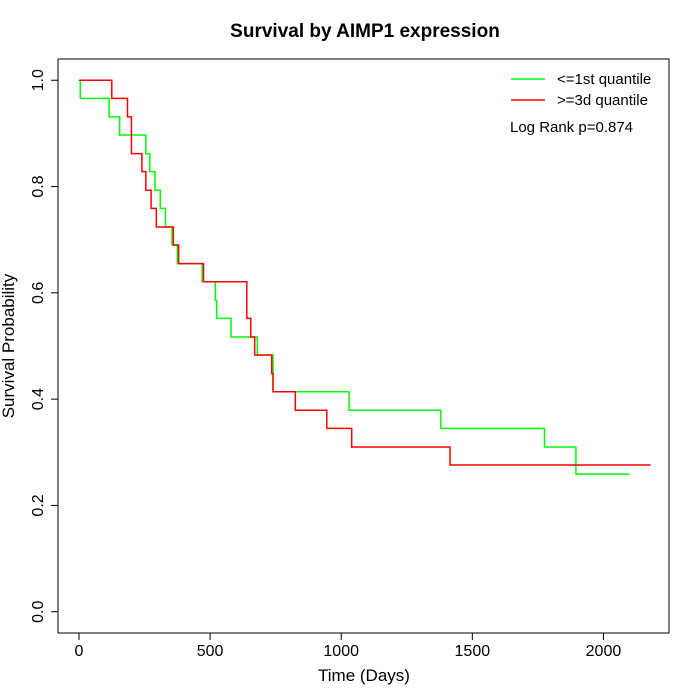 This screenshot has width=700, height=700. What do you see at coordinates (604, 79) in the screenshot?
I see `legend-label-0: <=1st quantile` at bounding box center [604, 79].